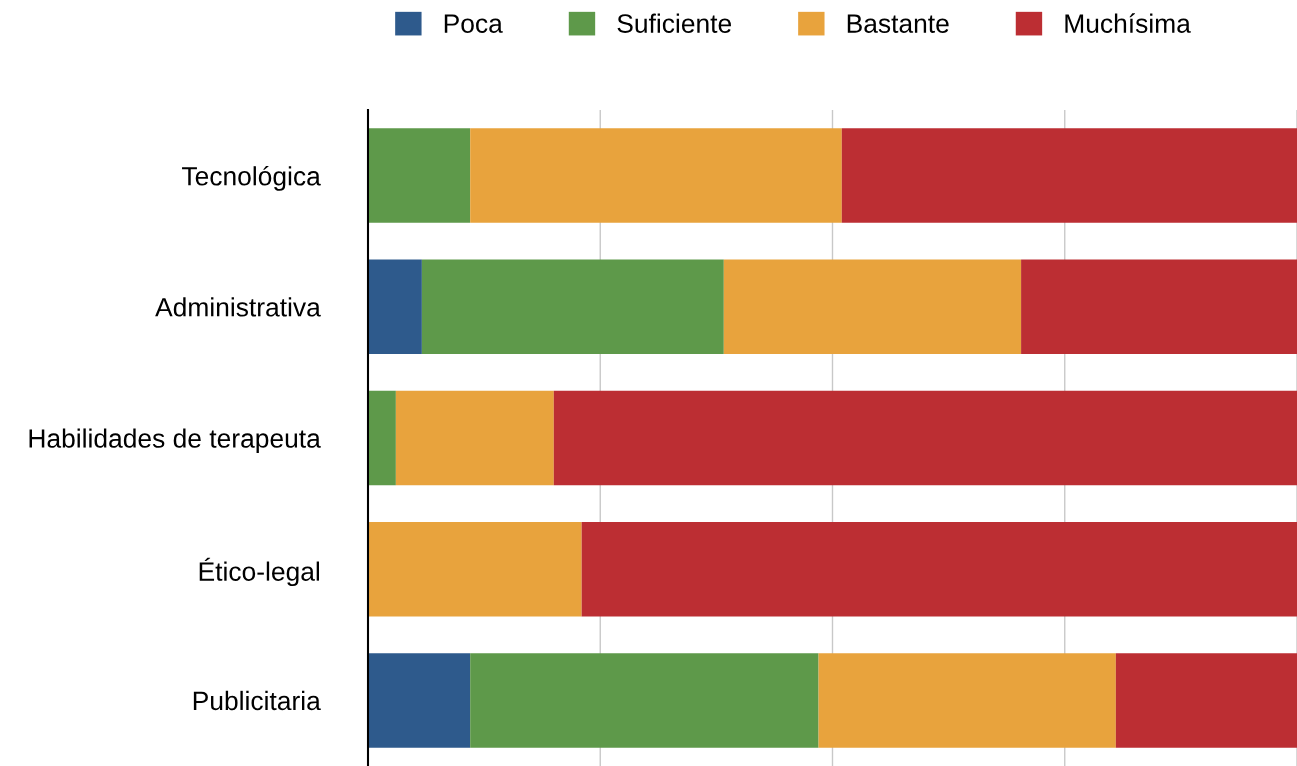 The height and width of the screenshot is (766, 1297). Describe the element at coordinates (175, 441) in the screenshot. I see `y-tick-label: Habilidades de terapeuta` at that location.